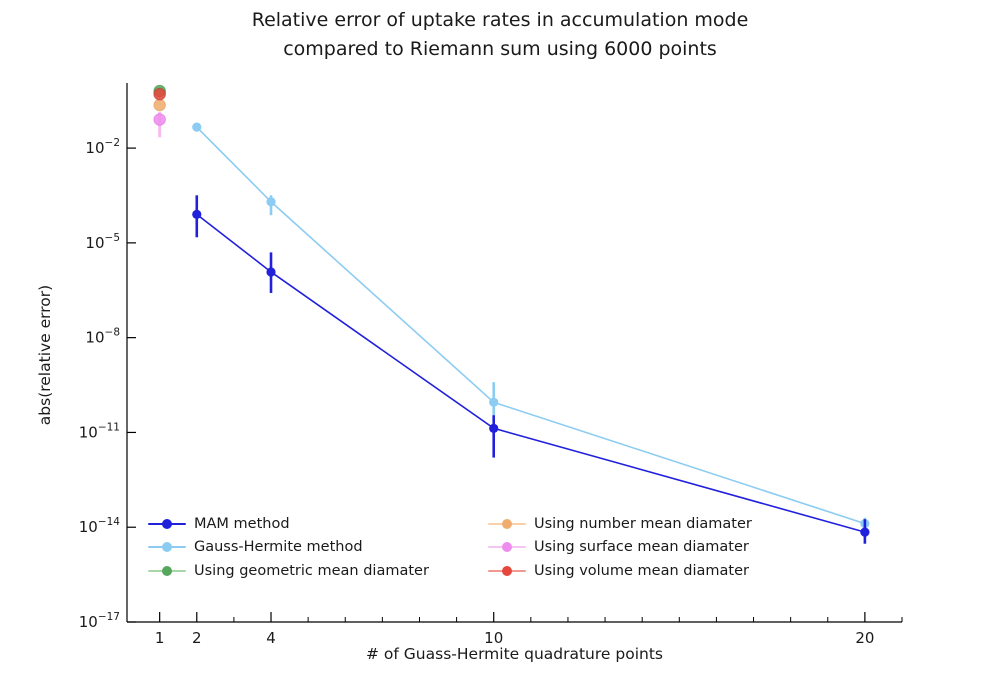 The height and width of the screenshot is (700, 1000). I want to click on y-tick-label: 10⁻⁵, so click(102, 242).